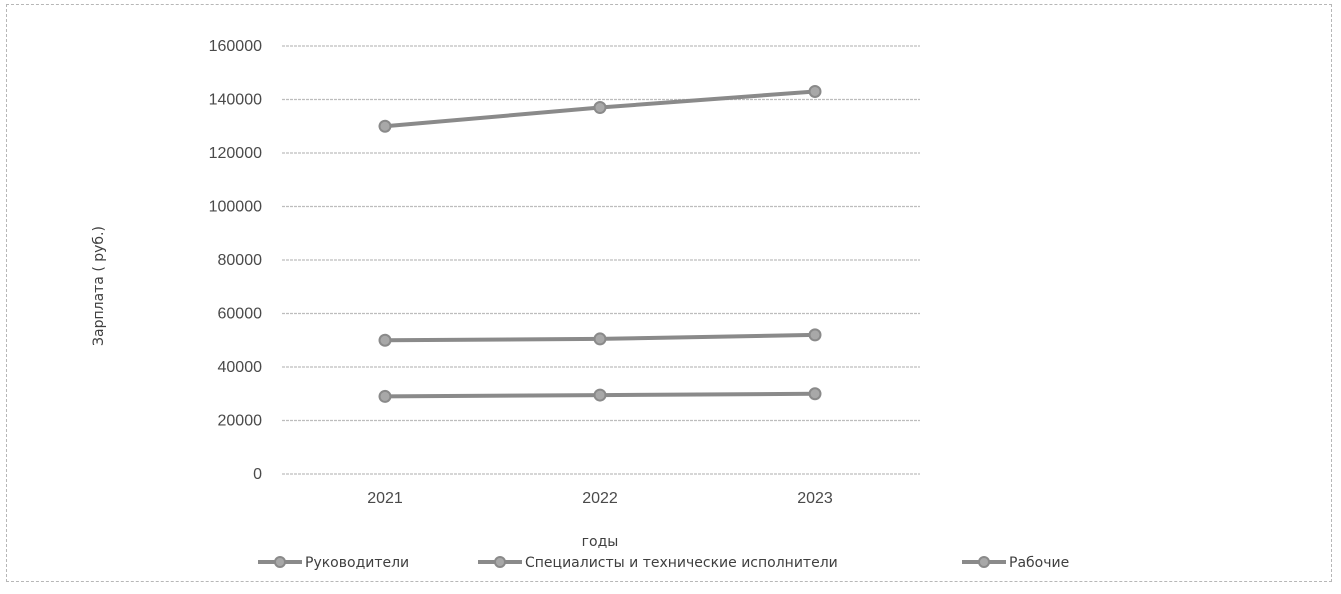 The image size is (1341, 594). I want to click on x-axis-ticks: 2021 2022 2023, so click(600, 498).